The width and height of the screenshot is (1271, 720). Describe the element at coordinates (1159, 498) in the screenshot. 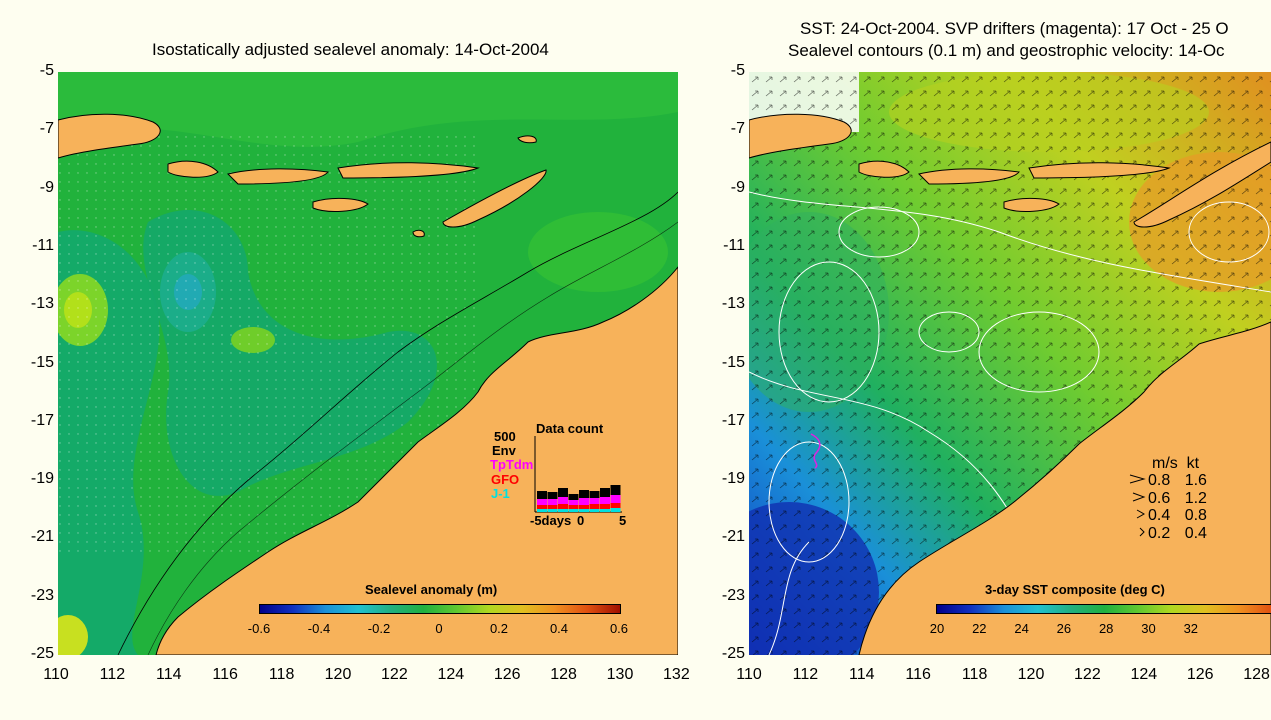

I see `speed-ms-value: 0.6` at that location.